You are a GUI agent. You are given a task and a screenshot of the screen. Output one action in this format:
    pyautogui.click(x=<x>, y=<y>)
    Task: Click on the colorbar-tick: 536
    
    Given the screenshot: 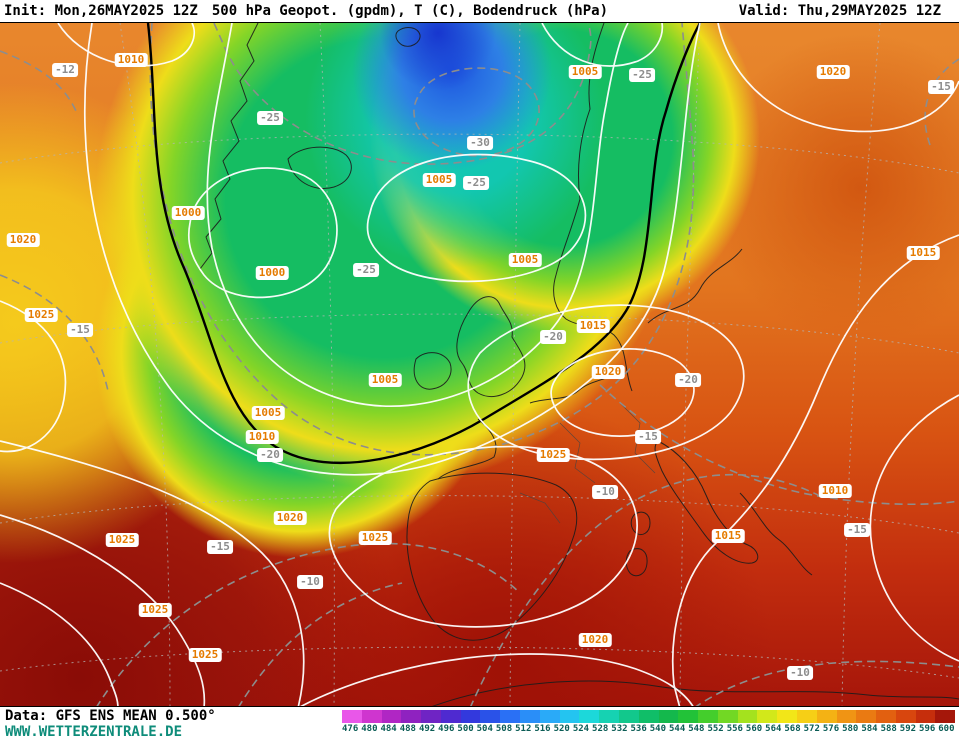 What is the action you would take?
    pyautogui.click(x=638, y=729)
    